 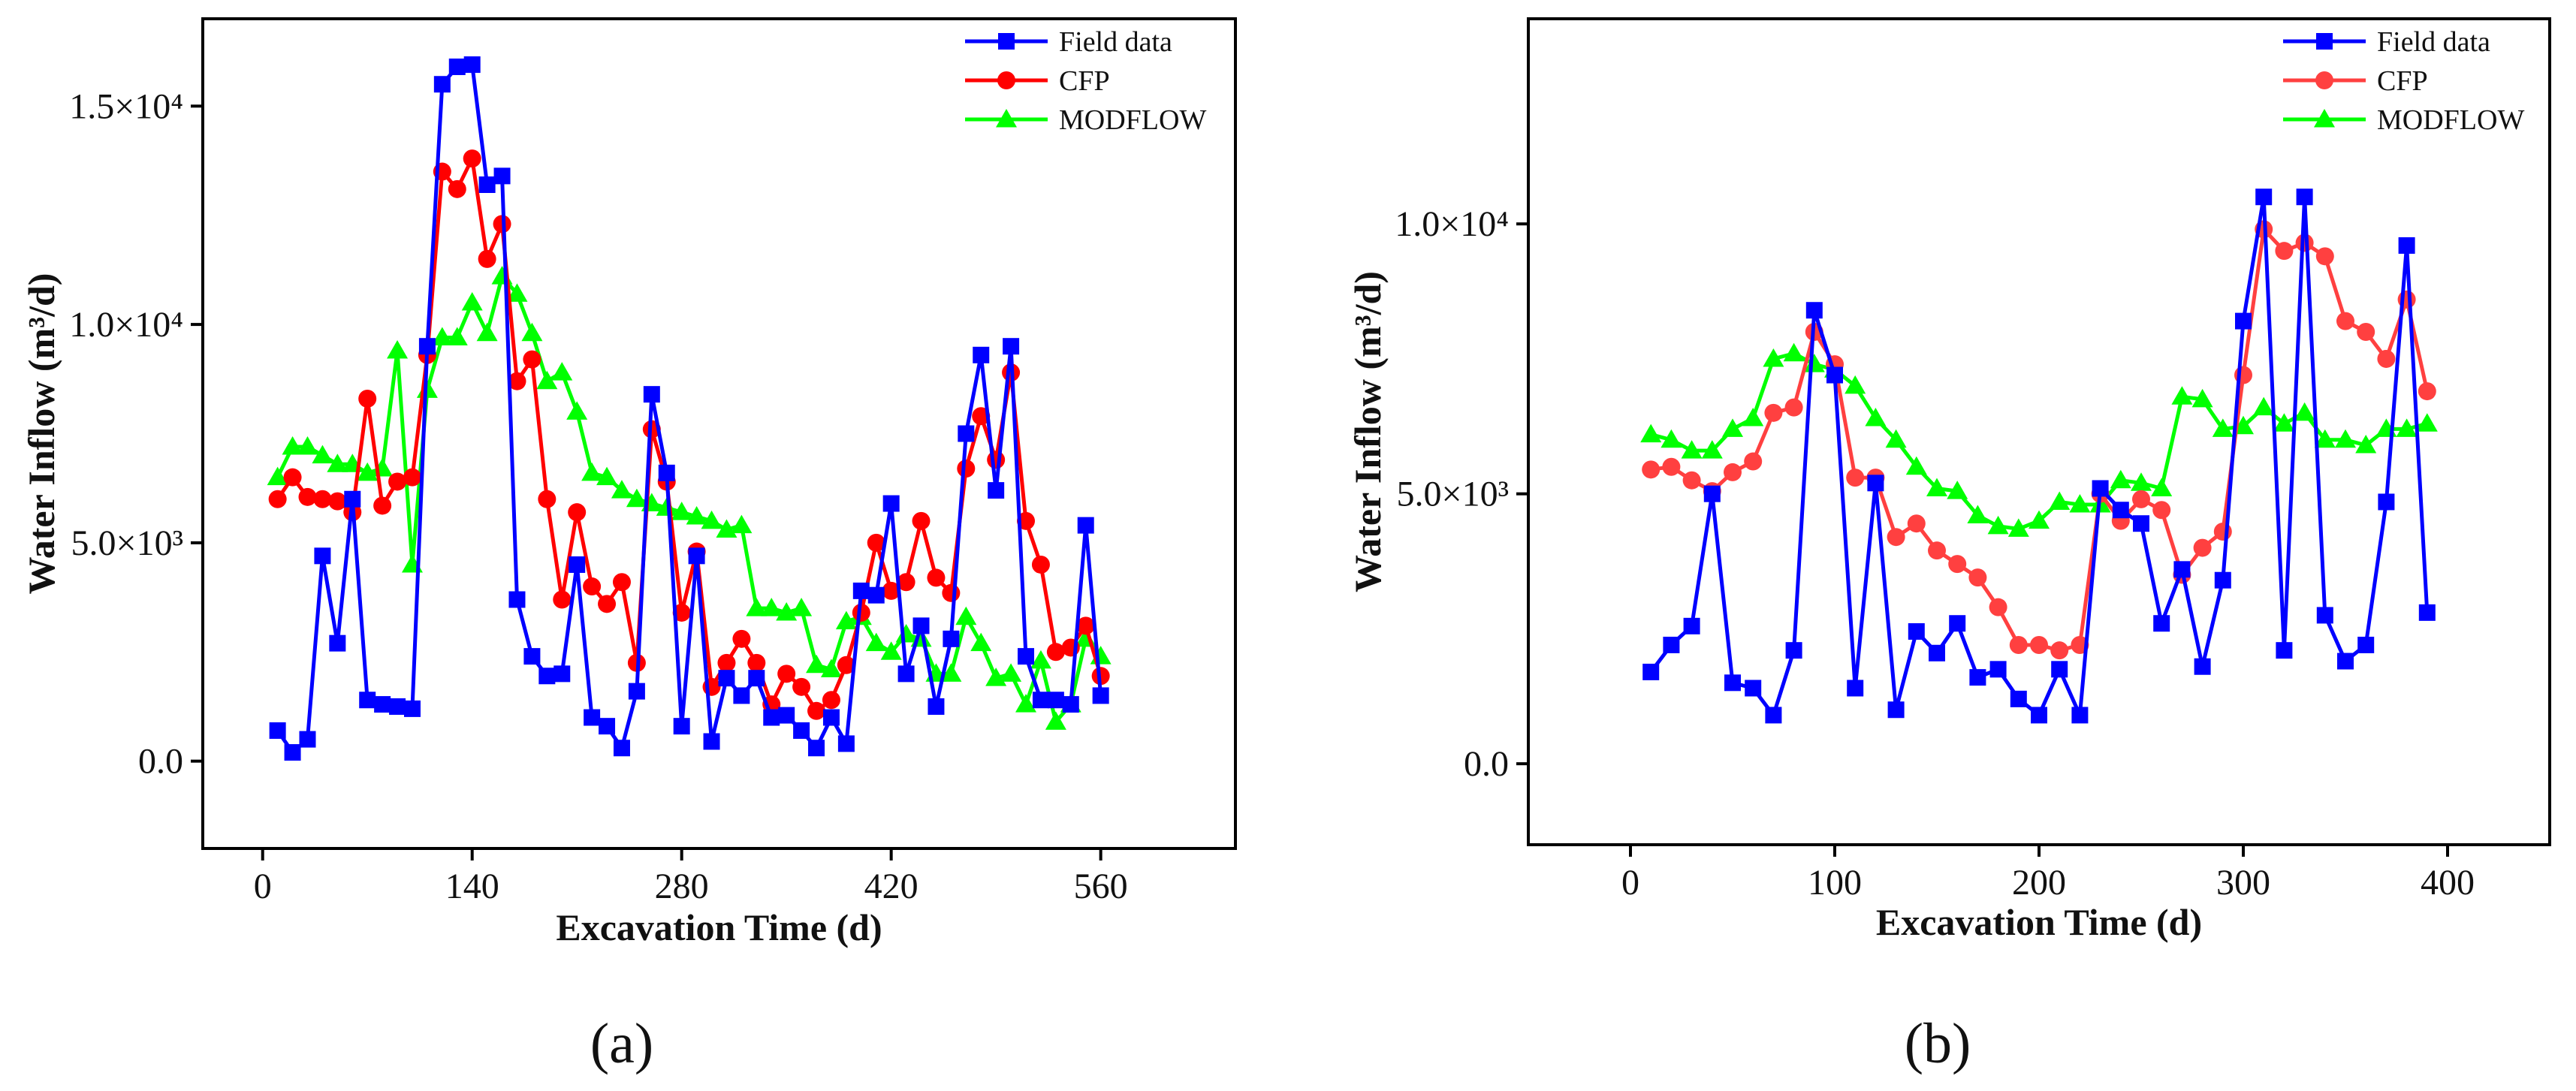 What do you see at coordinates (2448, 883) in the screenshot?
I see `x-tick-label: 400` at bounding box center [2448, 883].